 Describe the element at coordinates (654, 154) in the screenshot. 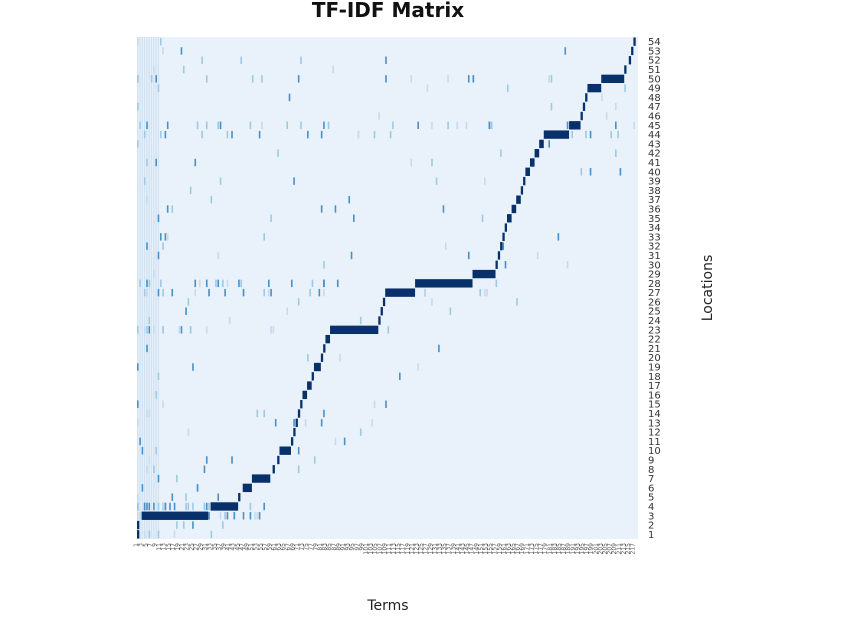

I see `y-tick-label: 42` at that location.